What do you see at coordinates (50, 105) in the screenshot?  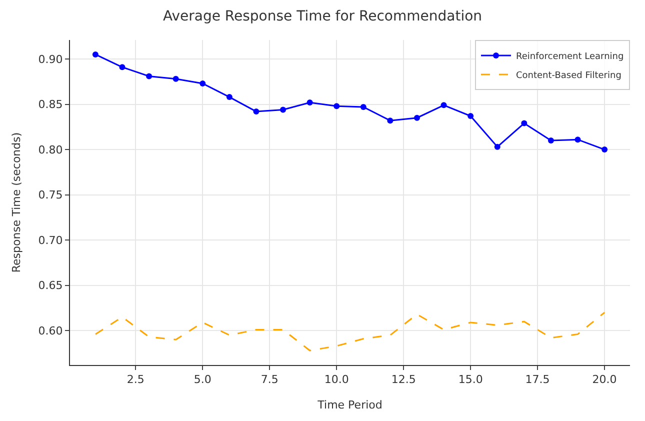 I see `y-tick-label: 0.85` at bounding box center [50, 105].